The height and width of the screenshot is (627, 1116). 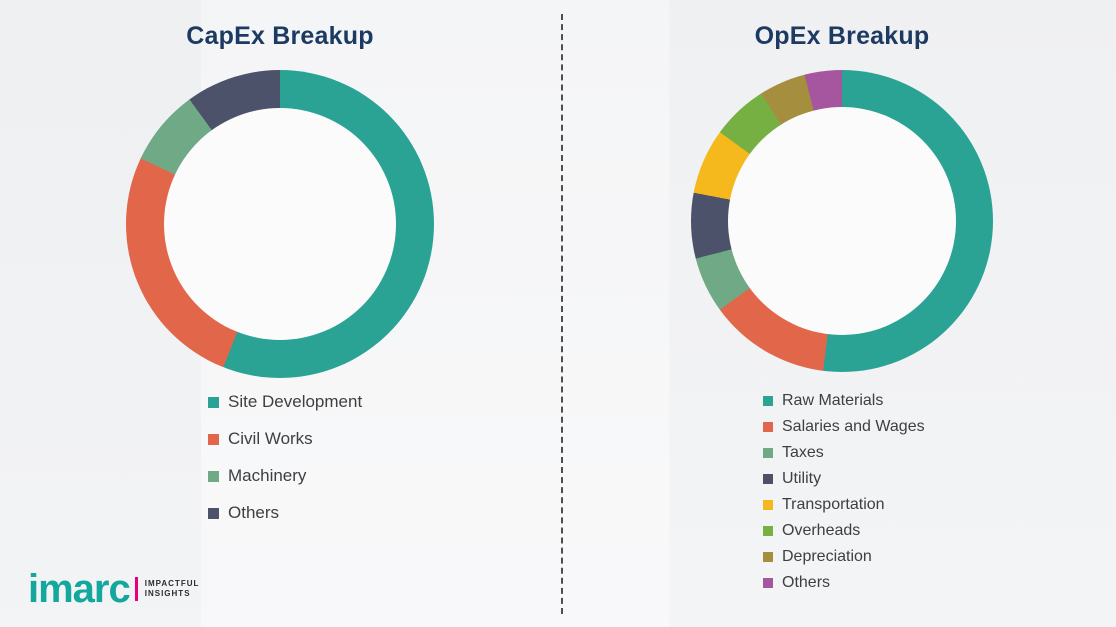 I want to click on legend-item: Transportation, so click(x=844, y=505).